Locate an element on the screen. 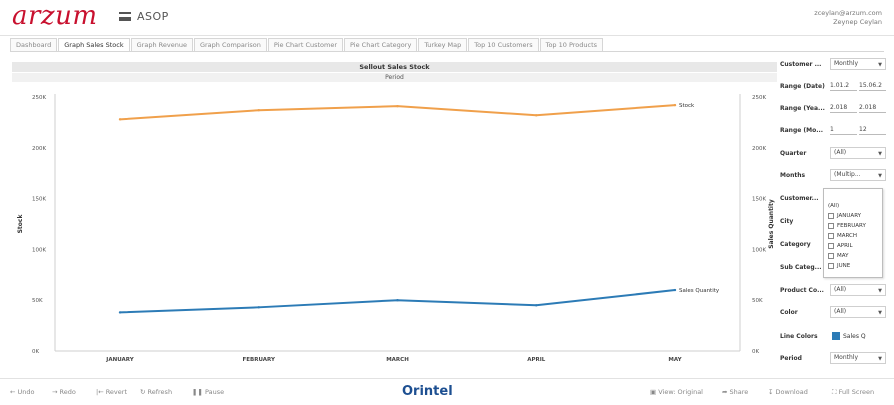 Image resolution: width=894 pixels, height=405 pixels. y-tick-label-left: 250K is located at coordinates (39, 98).